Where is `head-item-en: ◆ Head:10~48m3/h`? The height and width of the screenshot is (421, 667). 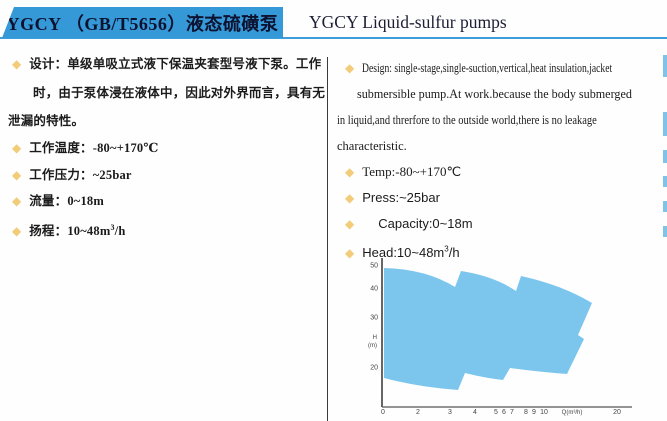
head-item-en: ◆ Head:10~48m3/h is located at coordinates (500, 251).